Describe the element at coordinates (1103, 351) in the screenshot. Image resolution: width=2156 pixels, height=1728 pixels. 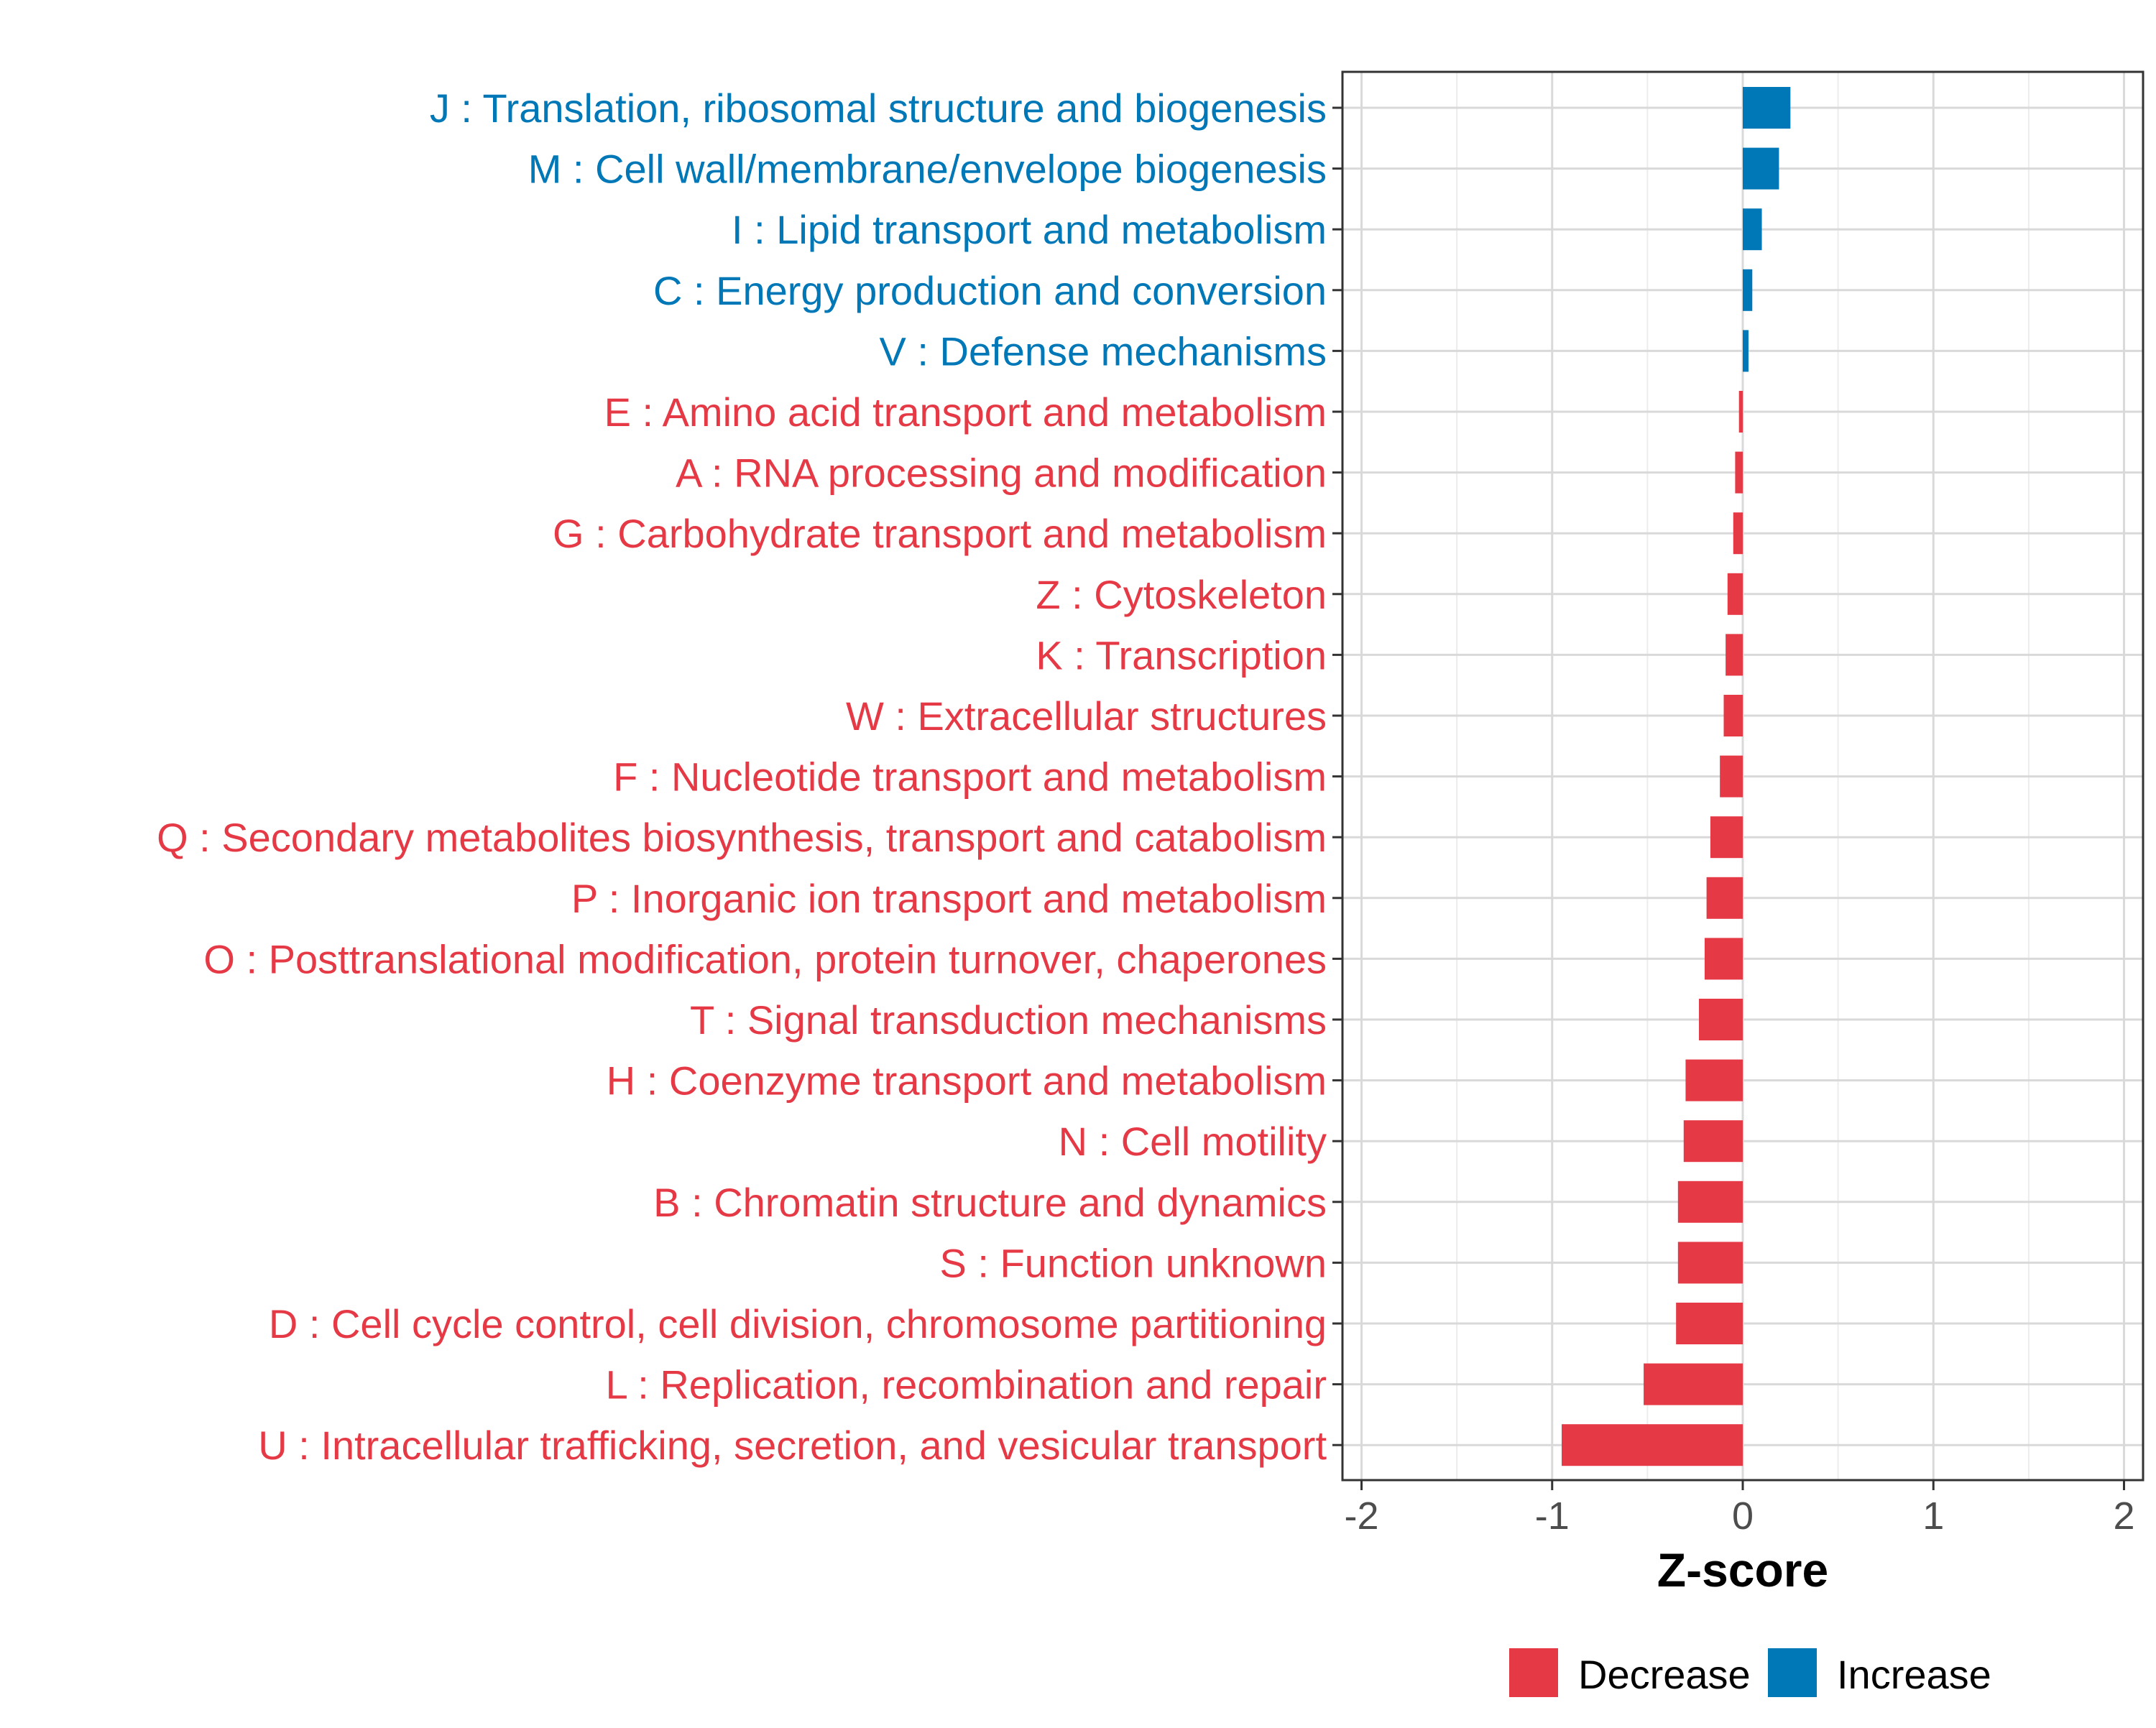
I see `category-label: V : Defense mechanisms` at that location.